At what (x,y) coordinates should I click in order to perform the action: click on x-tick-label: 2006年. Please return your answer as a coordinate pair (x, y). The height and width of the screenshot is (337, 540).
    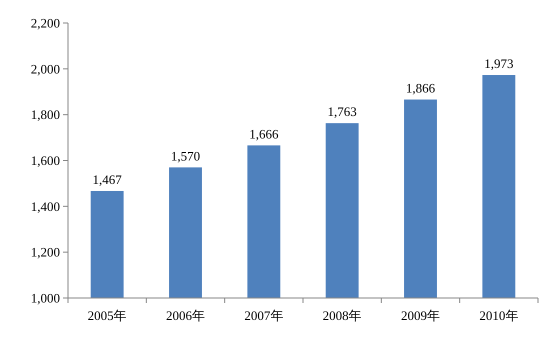
    Looking at the image, I should click on (185, 315).